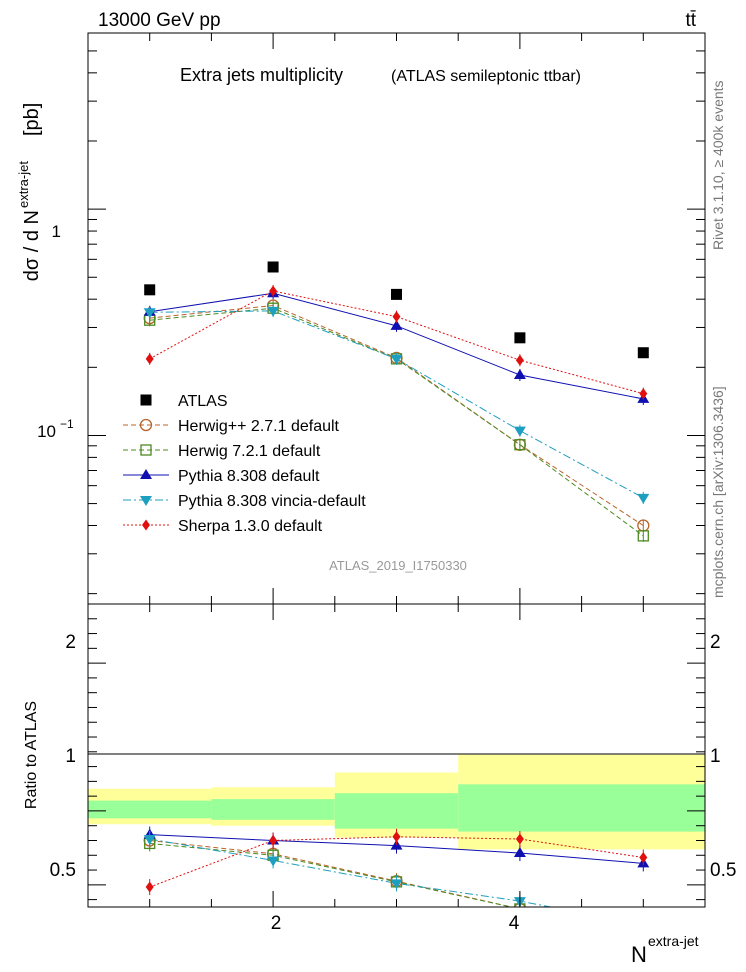 This screenshot has width=746, height=972. Describe the element at coordinates (46, 431) in the screenshot. I see `main-ytick-label-0.1: 10` at that location.